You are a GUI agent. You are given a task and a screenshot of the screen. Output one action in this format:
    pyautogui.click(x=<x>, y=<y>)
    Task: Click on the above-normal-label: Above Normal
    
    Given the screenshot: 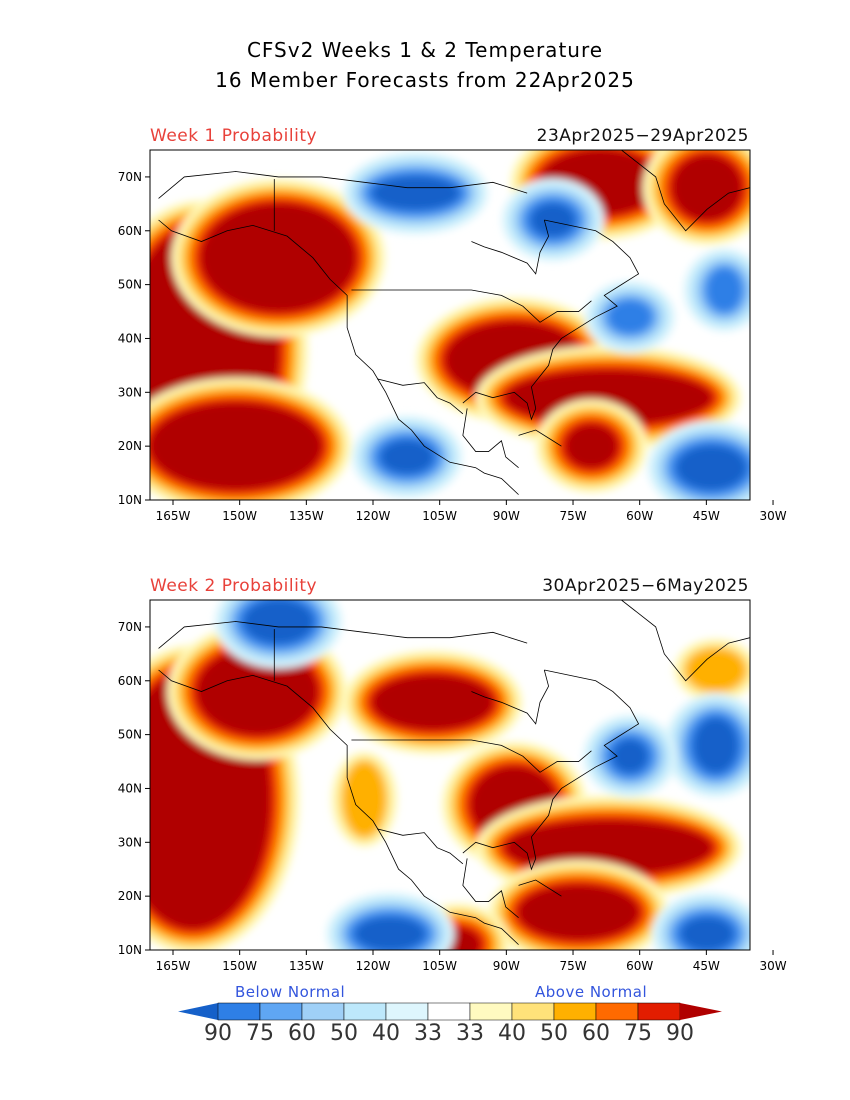 What is the action you would take?
    pyautogui.click(x=591, y=992)
    